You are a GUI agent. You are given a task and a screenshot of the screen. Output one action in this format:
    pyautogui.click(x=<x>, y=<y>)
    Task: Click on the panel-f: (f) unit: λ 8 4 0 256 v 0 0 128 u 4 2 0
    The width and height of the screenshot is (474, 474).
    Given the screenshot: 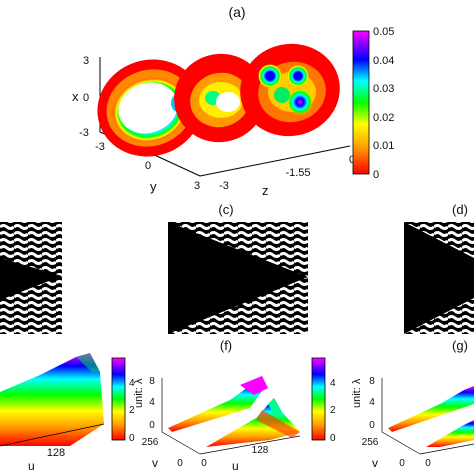 What is the action you would take?
    pyautogui.click(x=234, y=405)
    